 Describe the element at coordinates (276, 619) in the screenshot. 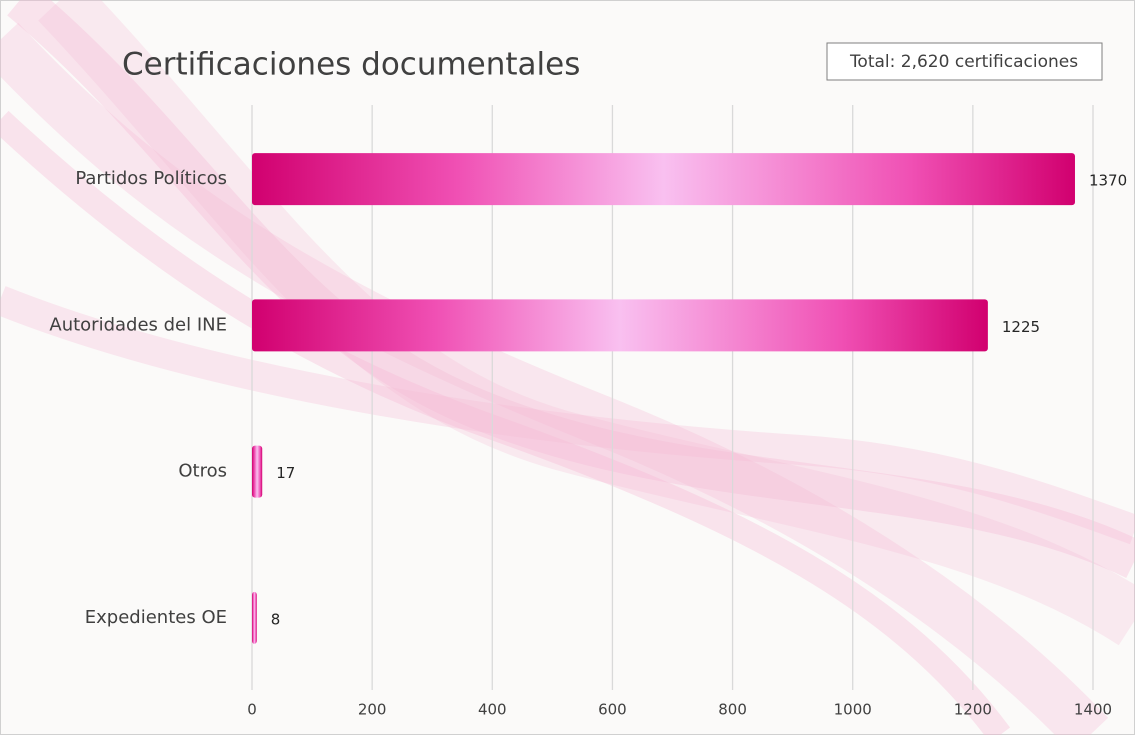

I see `value-label: 8` at that location.